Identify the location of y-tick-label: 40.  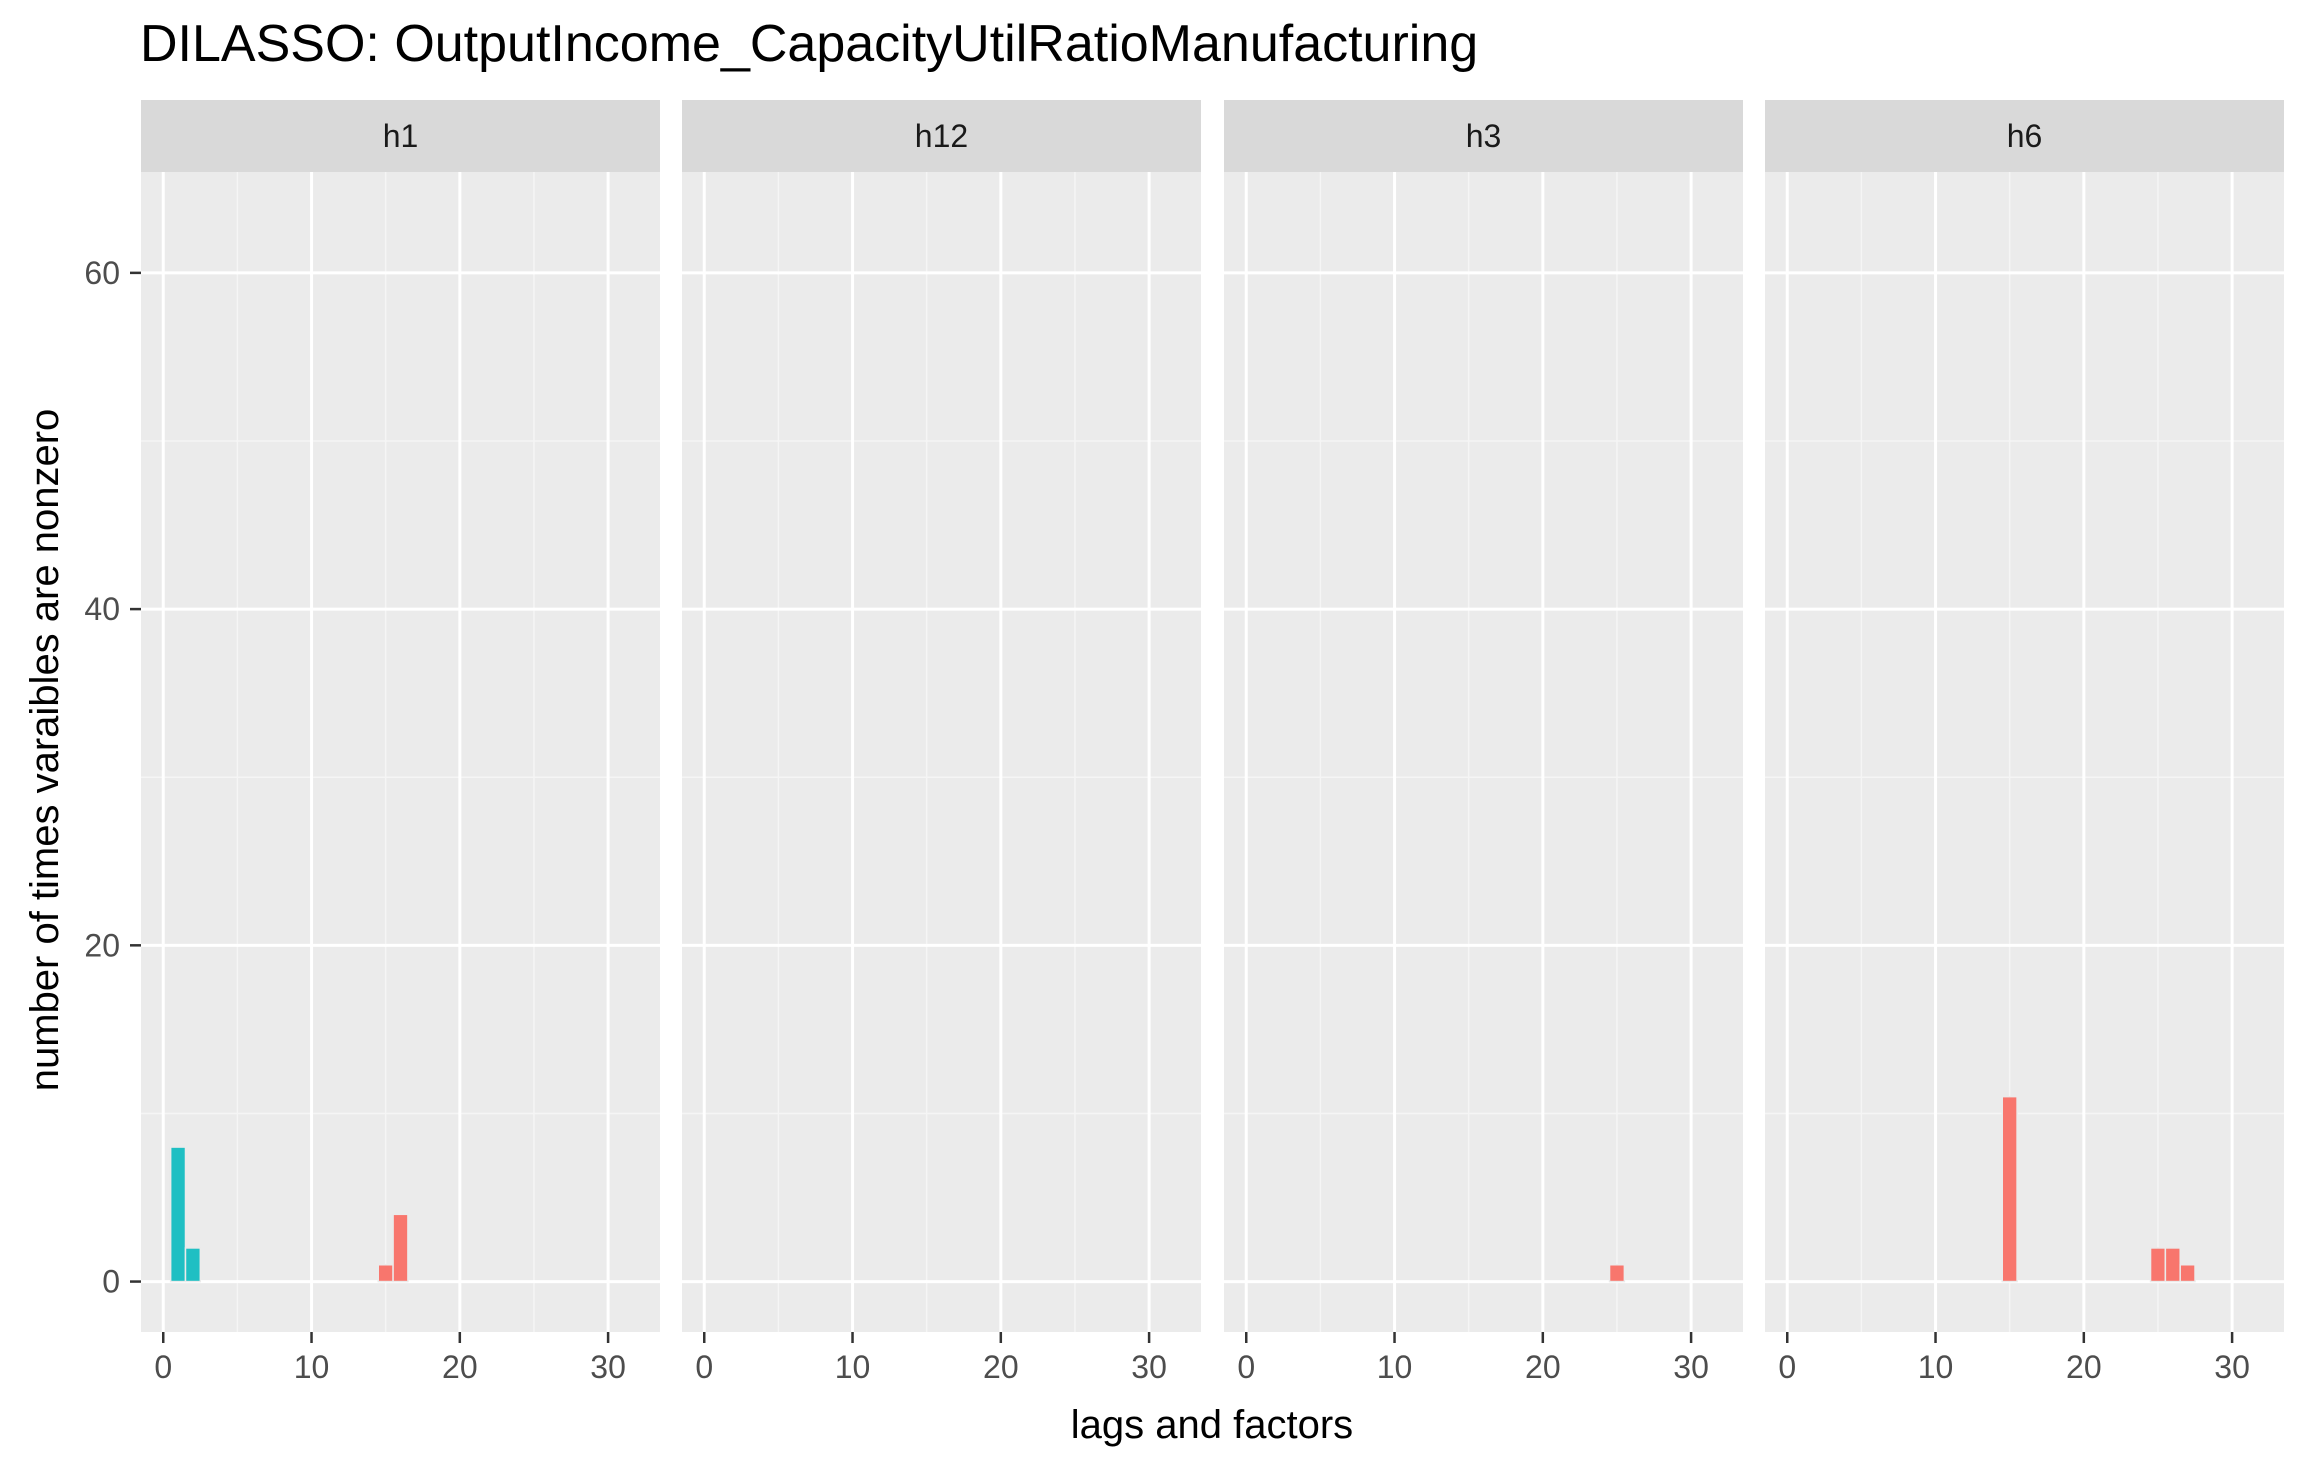
(102, 609).